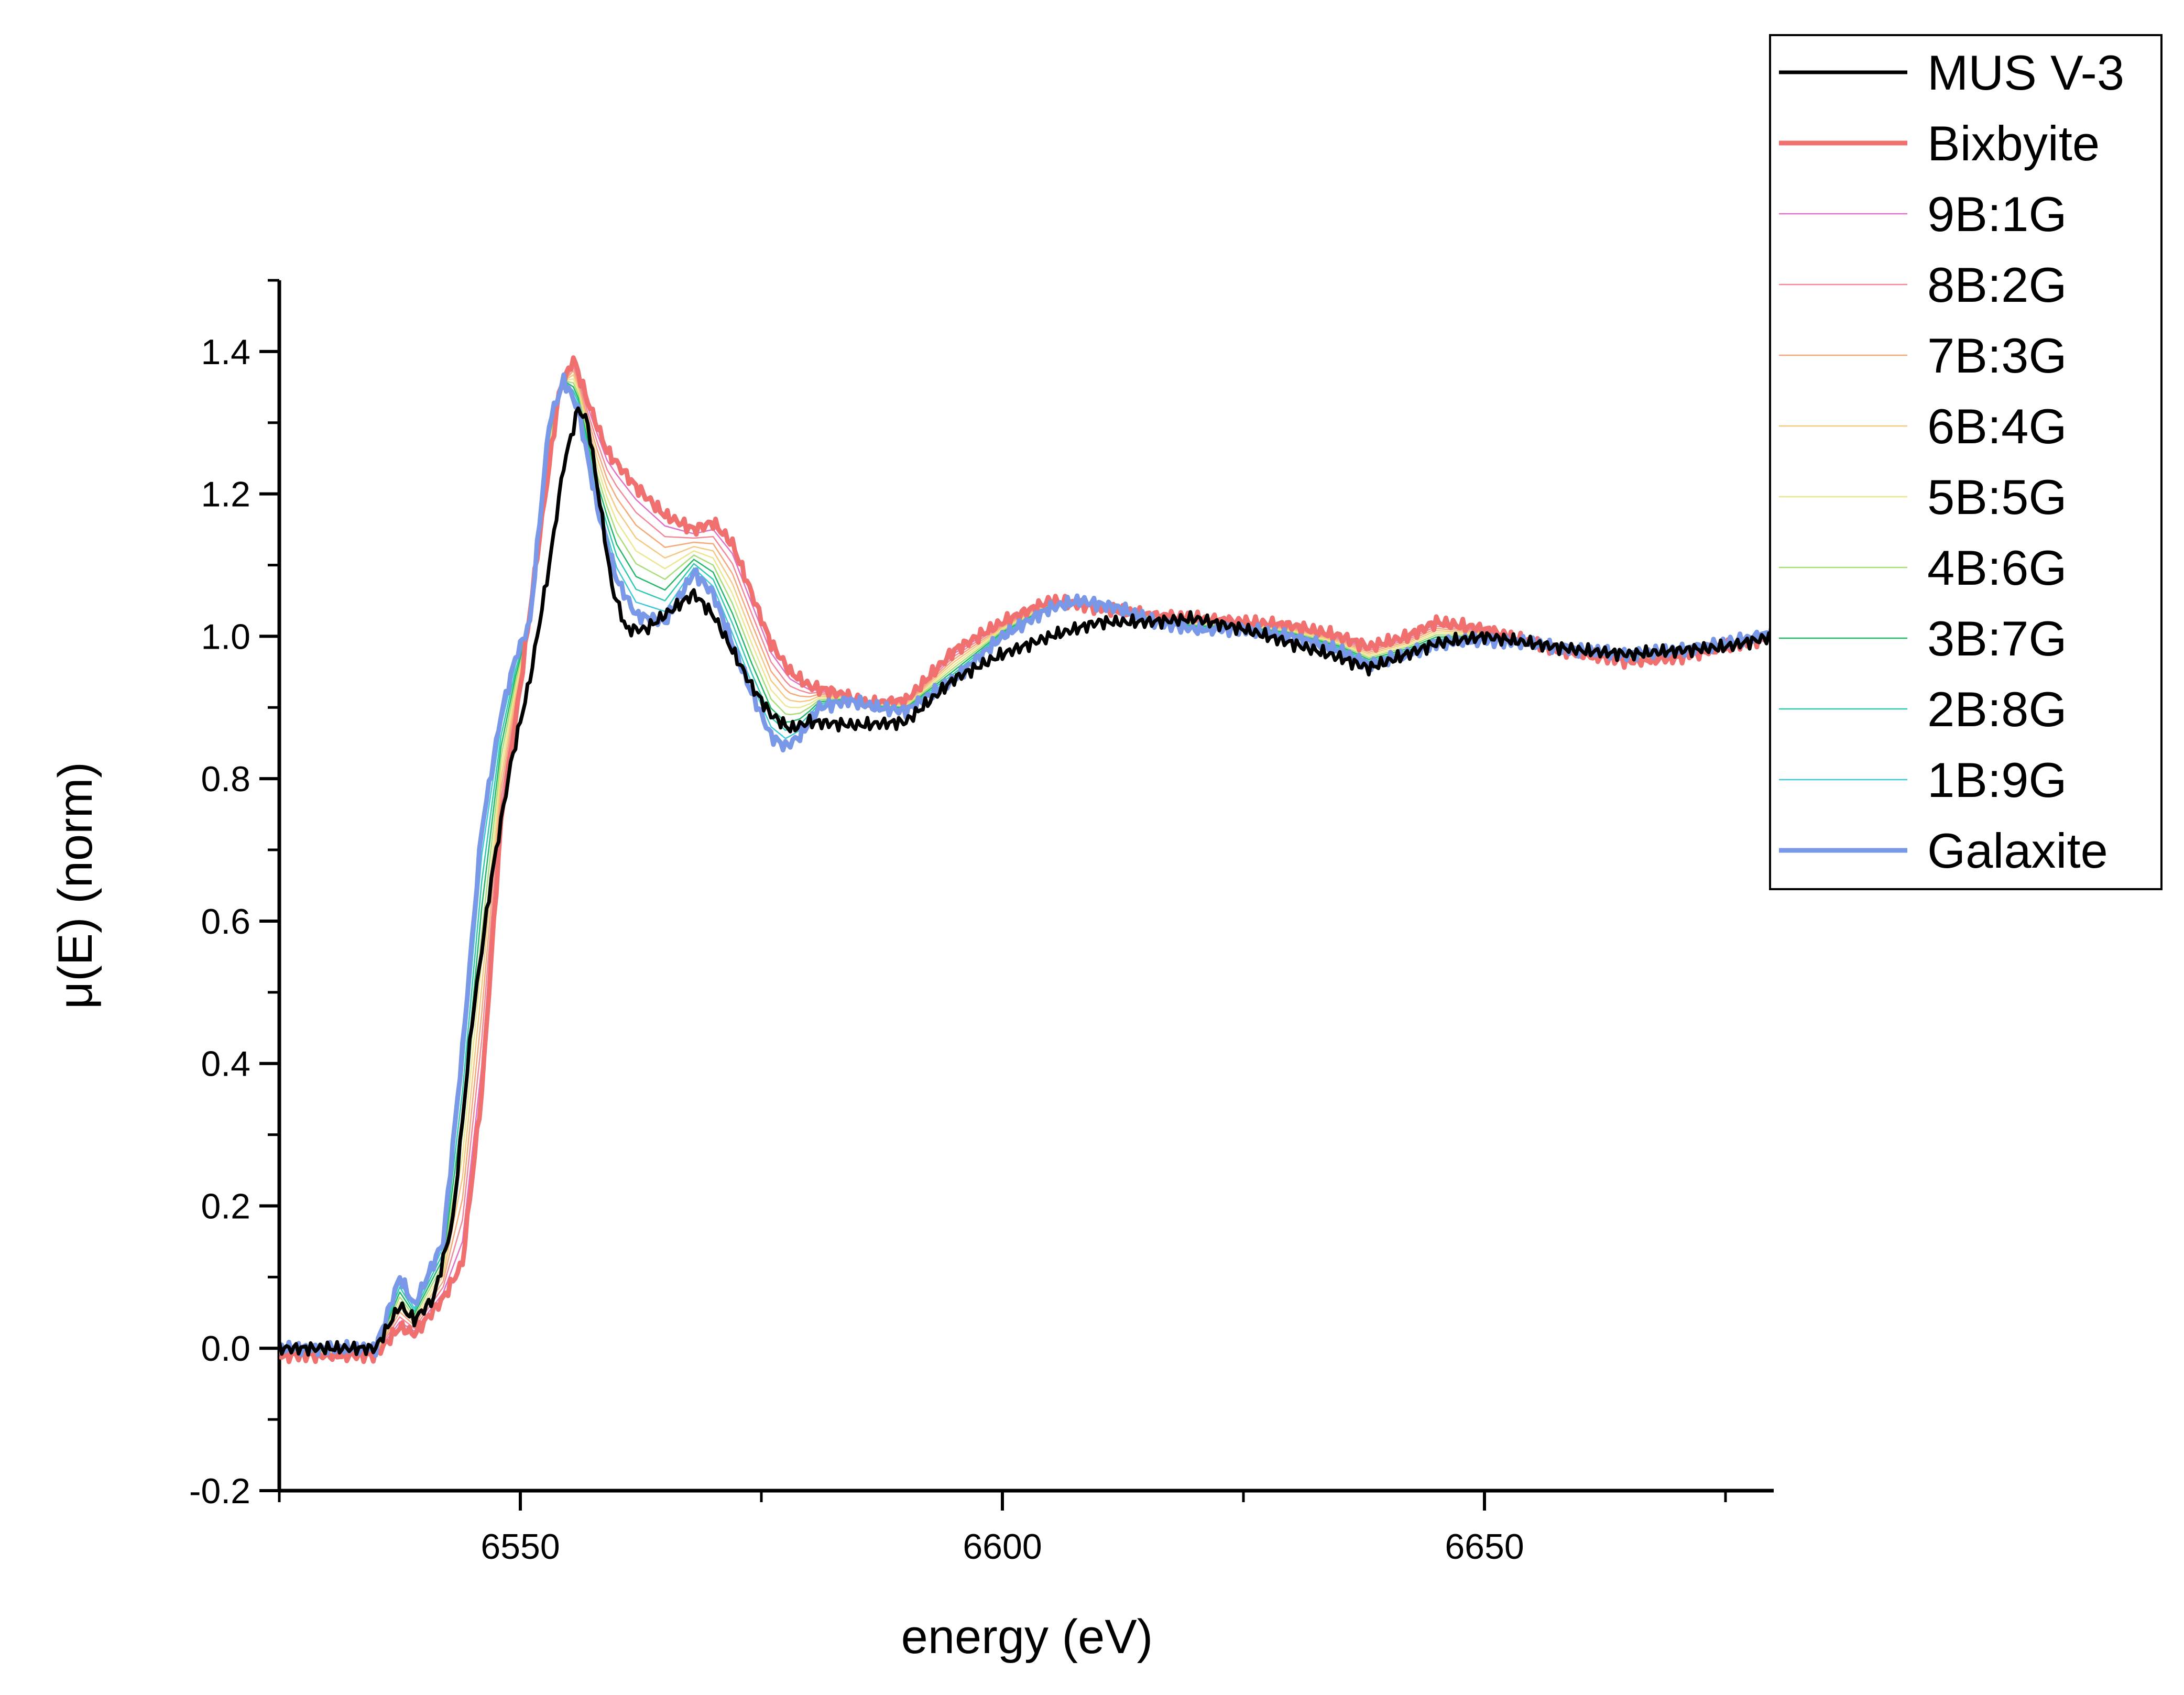 The width and height of the screenshot is (2184, 1695). What do you see at coordinates (1997, 638) in the screenshot?
I see `legend-label: 3B:7G` at bounding box center [1997, 638].